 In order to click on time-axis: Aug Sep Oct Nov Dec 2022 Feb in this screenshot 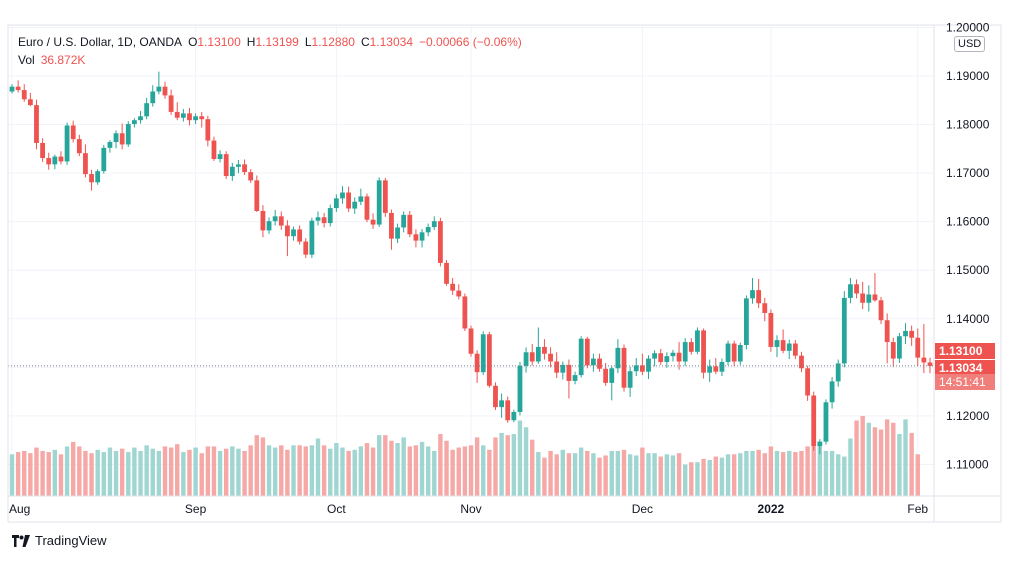, I will do `click(468, 509)`.